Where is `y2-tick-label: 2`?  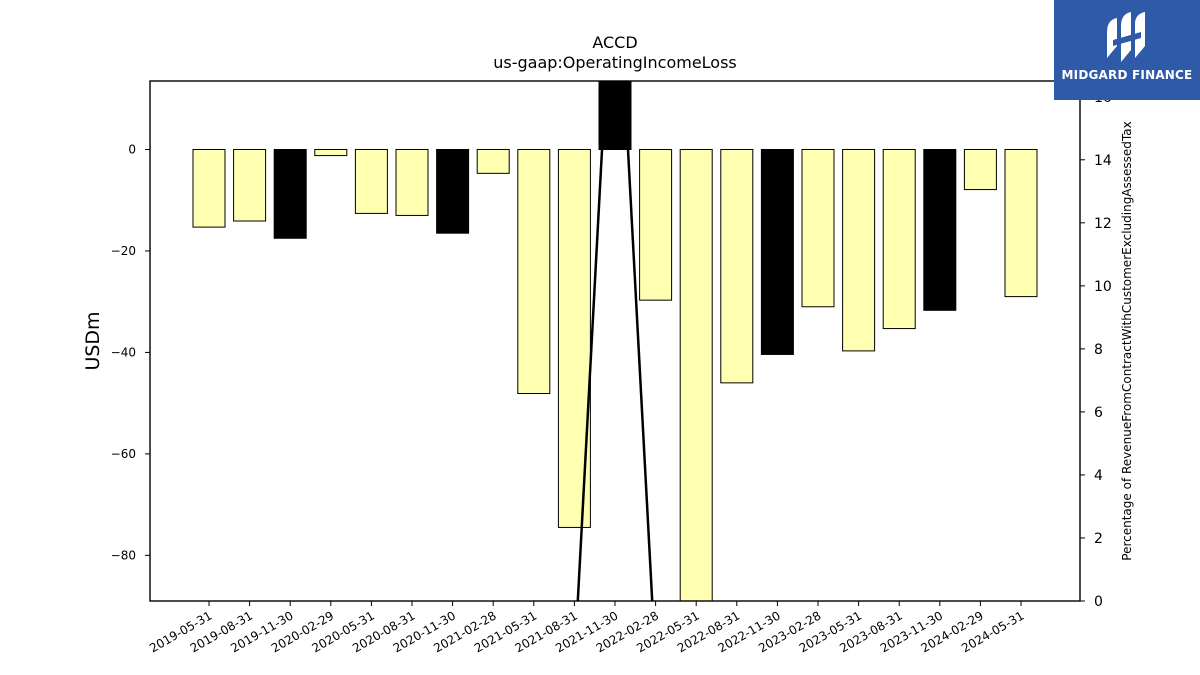 y2-tick-label: 2 is located at coordinates (1098, 539).